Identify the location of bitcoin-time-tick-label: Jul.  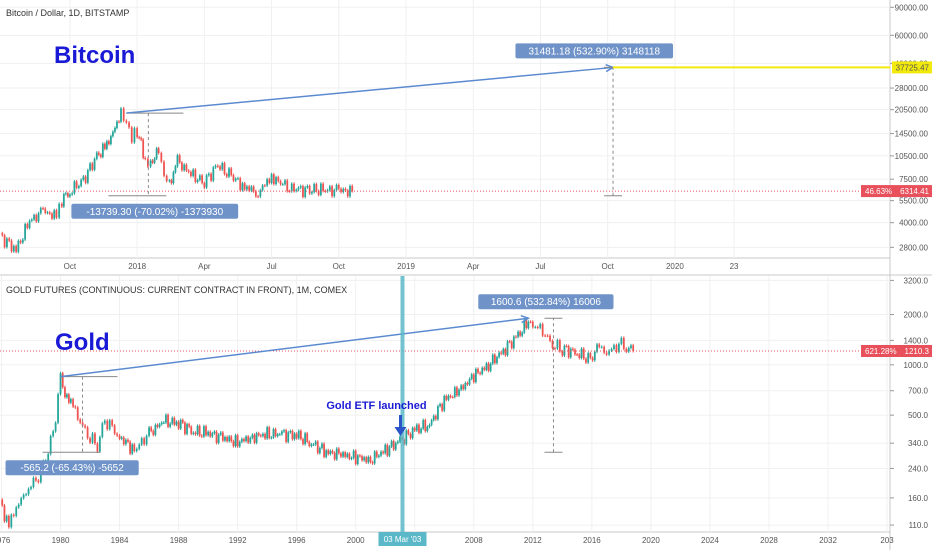
(540, 266).